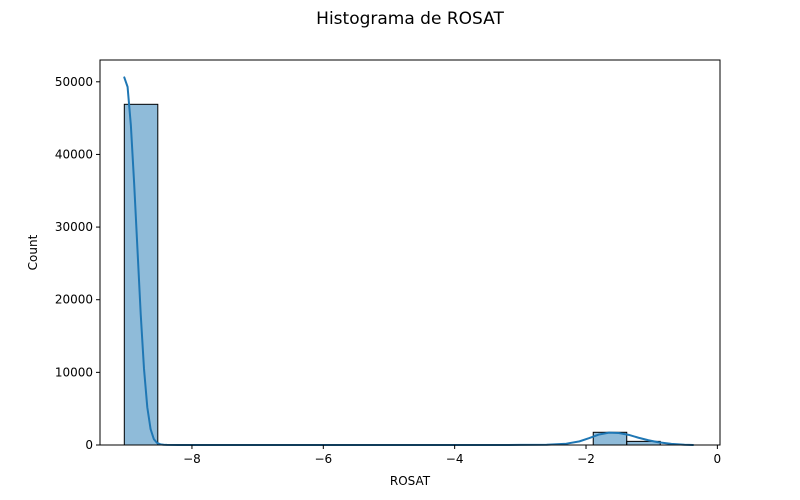  Describe the element at coordinates (89, 445) in the screenshot. I see `y-tick-label: 0` at that location.